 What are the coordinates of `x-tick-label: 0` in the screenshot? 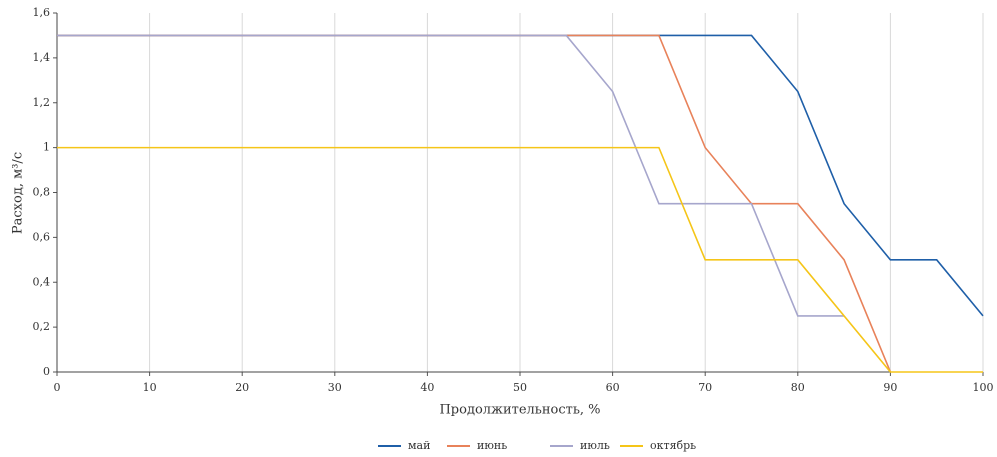 It's located at (57, 387).